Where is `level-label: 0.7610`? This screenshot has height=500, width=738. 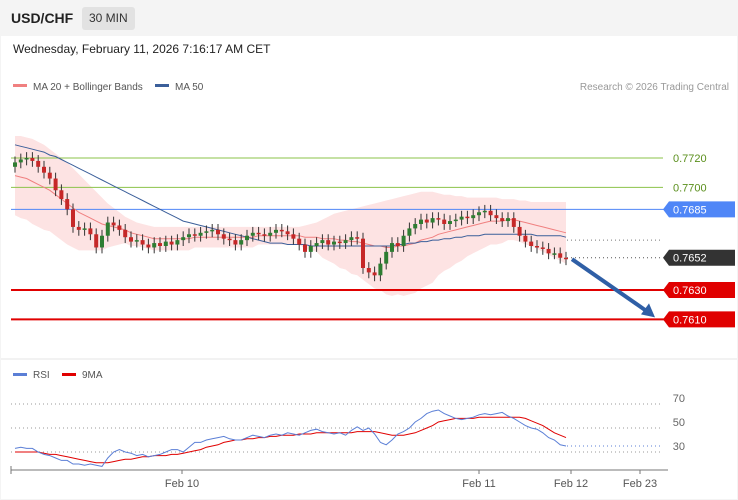 level-label: 0.7610 is located at coordinates (690, 320).